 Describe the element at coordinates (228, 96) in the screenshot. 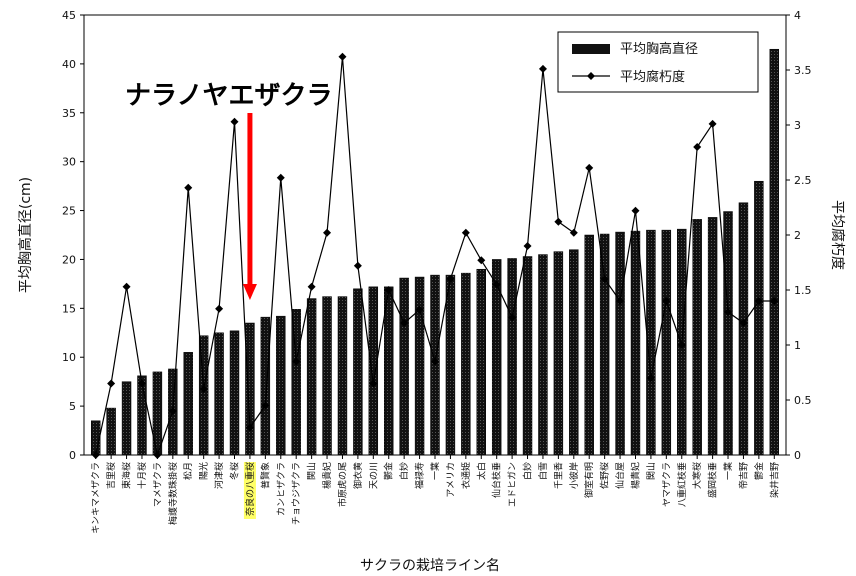

I see `annotation-label: ナラノヤエザクラ` at that location.